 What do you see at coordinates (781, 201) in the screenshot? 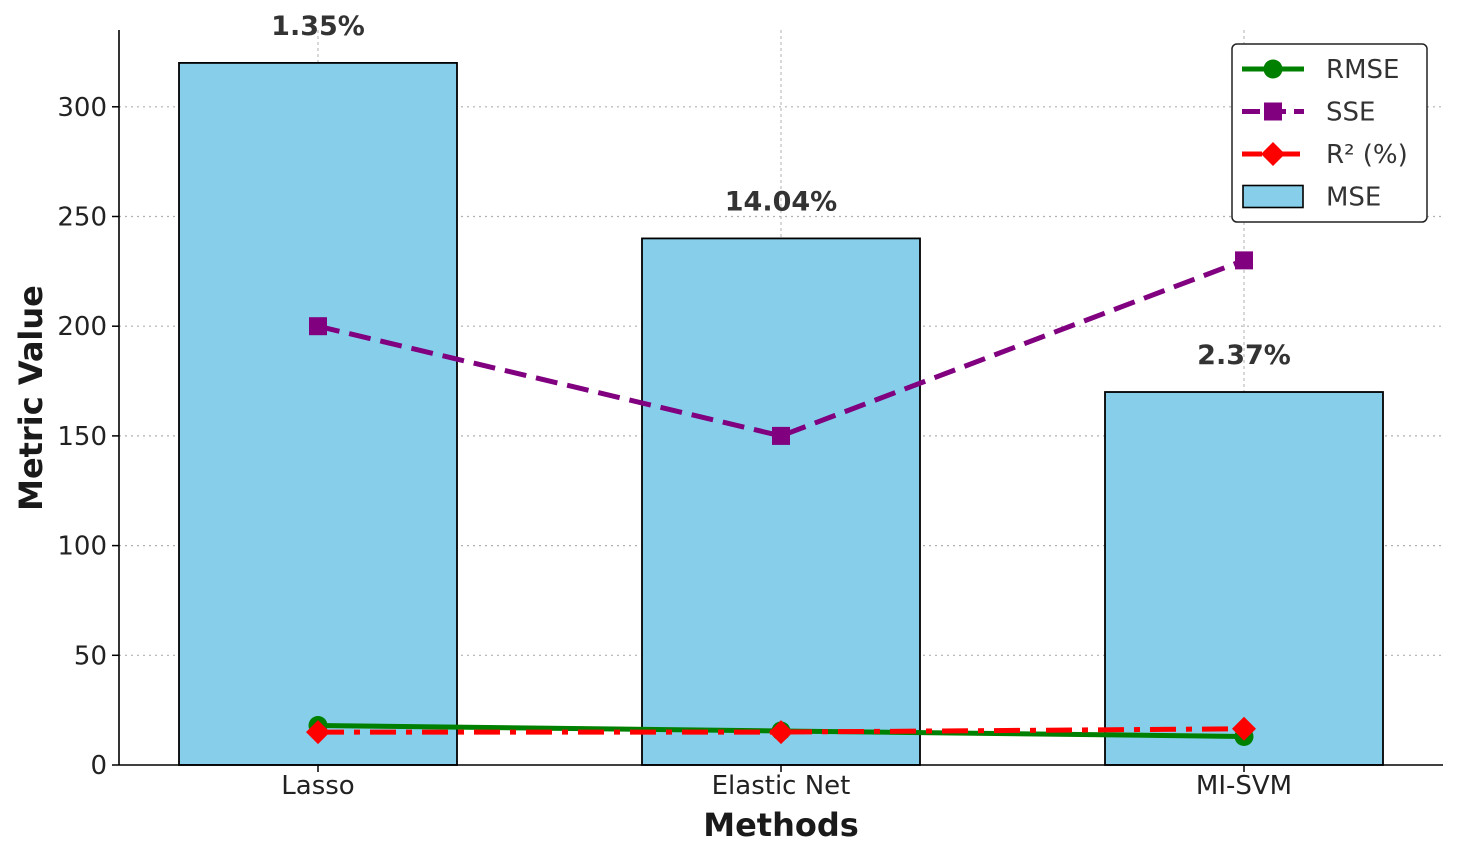
I see `bar-data-label: 14.04%` at bounding box center [781, 201].